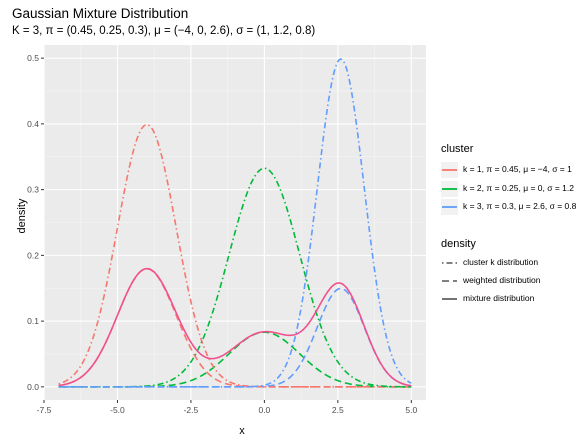 The height and width of the screenshot is (440, 586). What do you see at coordinates (33, 387) in the screenshot?
I see `y-tick-label: 0.0` at bounding box center [33, 387].